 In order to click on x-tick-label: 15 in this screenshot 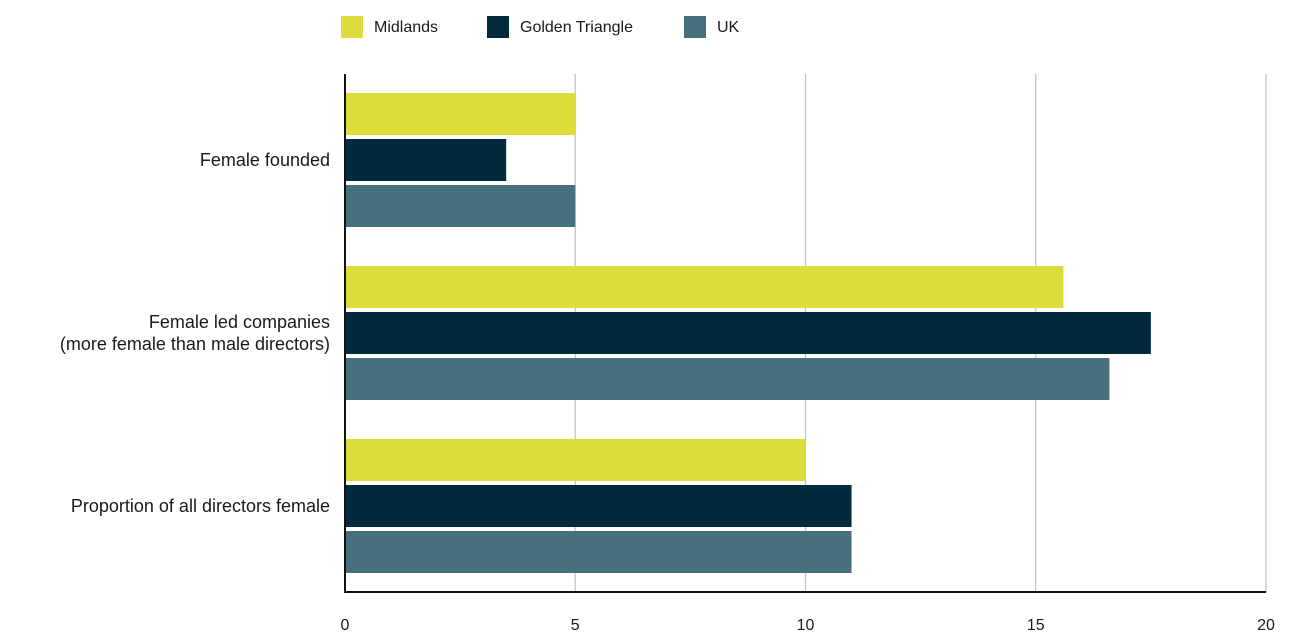, I will do `click(1036, 625)`.